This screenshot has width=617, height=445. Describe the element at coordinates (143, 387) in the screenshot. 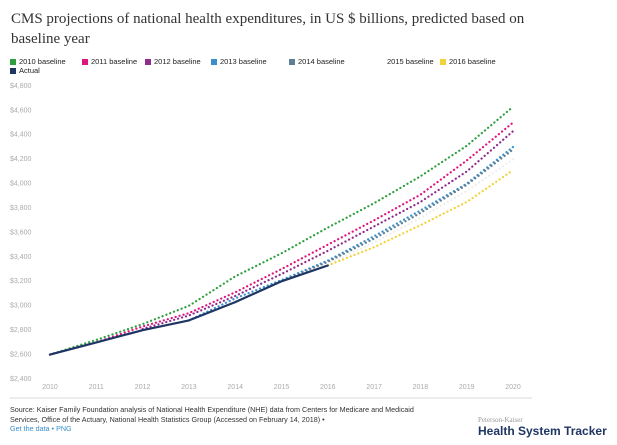

I see `x-tick-label: 2012` at that location.